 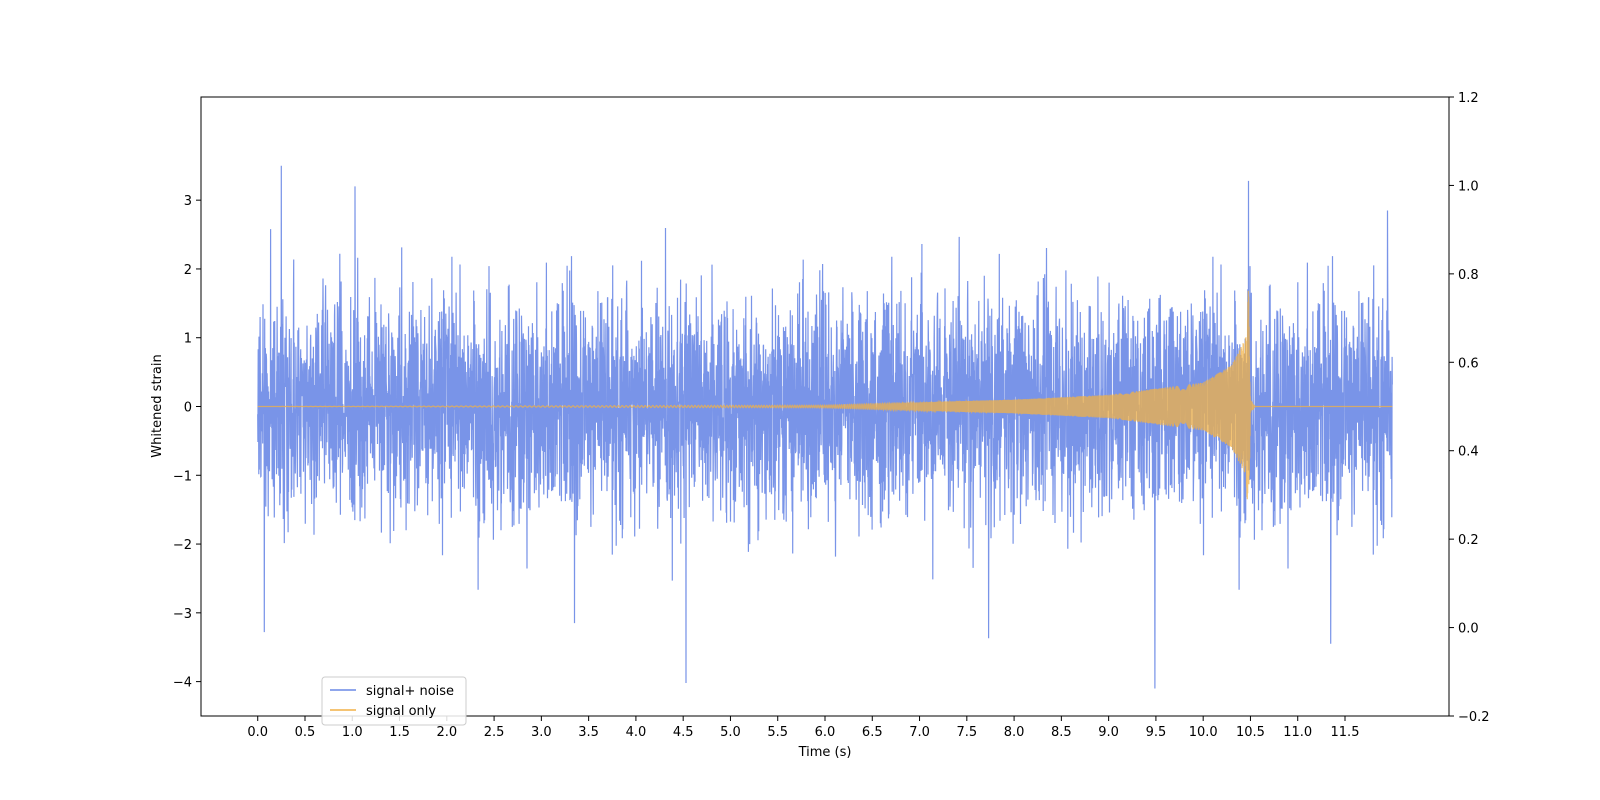 I want to click on y2-tick-label: 0.0, so click(x=1468, y=629).